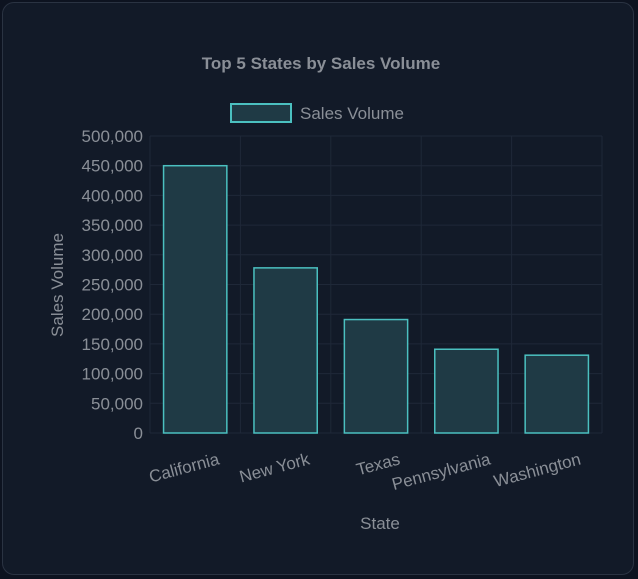  Describe the element at coordinates (57, 285) in the screenshot. I see `y-axis-title: Sales Volume` at that location.